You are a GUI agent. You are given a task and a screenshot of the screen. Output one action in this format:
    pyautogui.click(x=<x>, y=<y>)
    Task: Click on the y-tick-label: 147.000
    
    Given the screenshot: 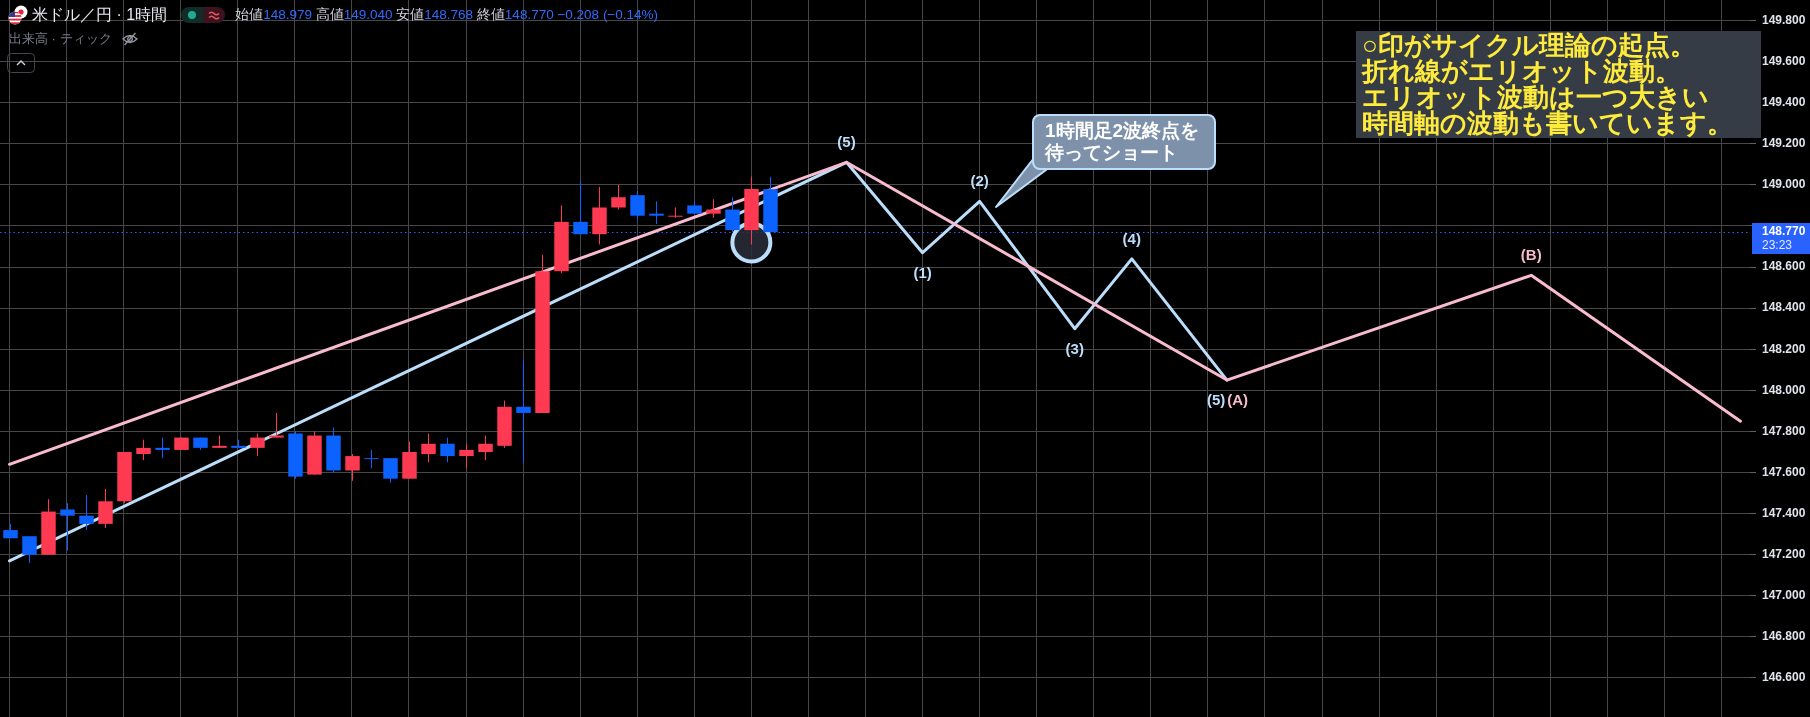 What is the action you would take?
    pyautogui.click(x=1784, y=595)
    